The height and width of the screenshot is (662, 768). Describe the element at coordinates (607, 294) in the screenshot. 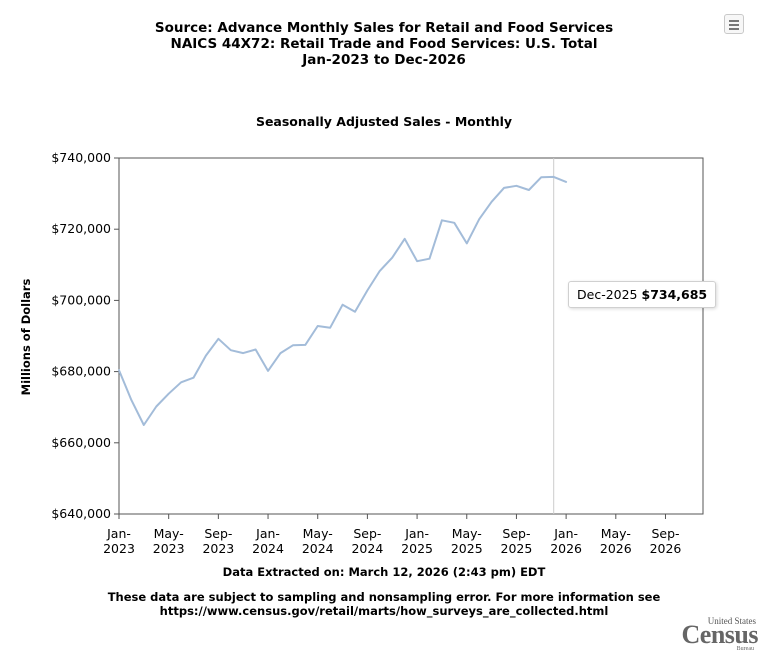

I see `tooltip-date: Dec-2025` at that location.